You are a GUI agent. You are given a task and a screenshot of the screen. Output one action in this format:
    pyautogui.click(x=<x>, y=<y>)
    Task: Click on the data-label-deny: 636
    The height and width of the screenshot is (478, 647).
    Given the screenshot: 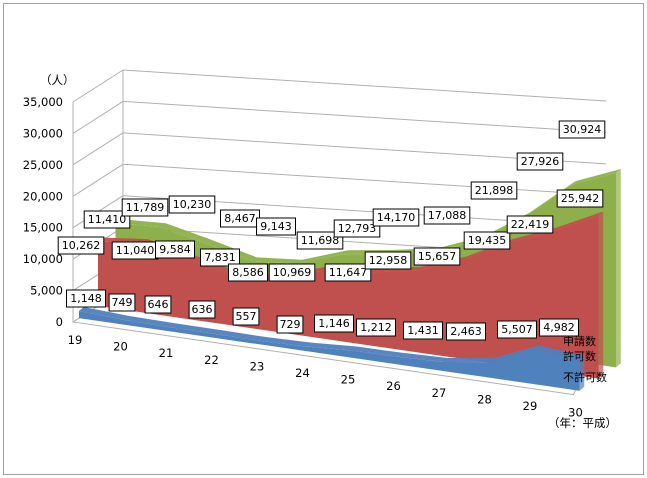 What is the action you would take?
    pyautogui.click(x=202, y=309)
    